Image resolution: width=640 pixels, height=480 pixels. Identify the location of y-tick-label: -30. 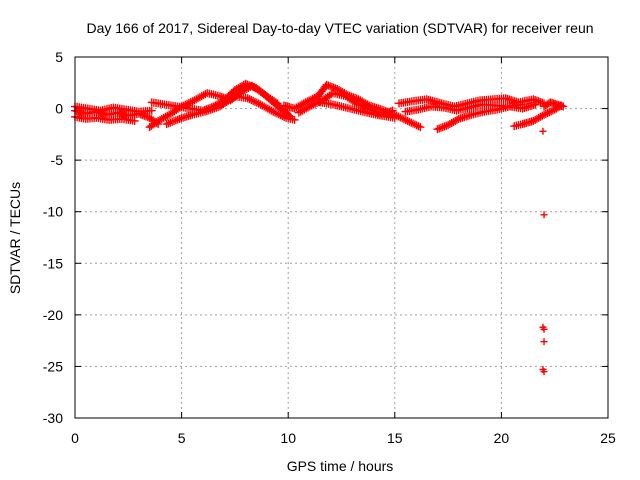
(53, 418).